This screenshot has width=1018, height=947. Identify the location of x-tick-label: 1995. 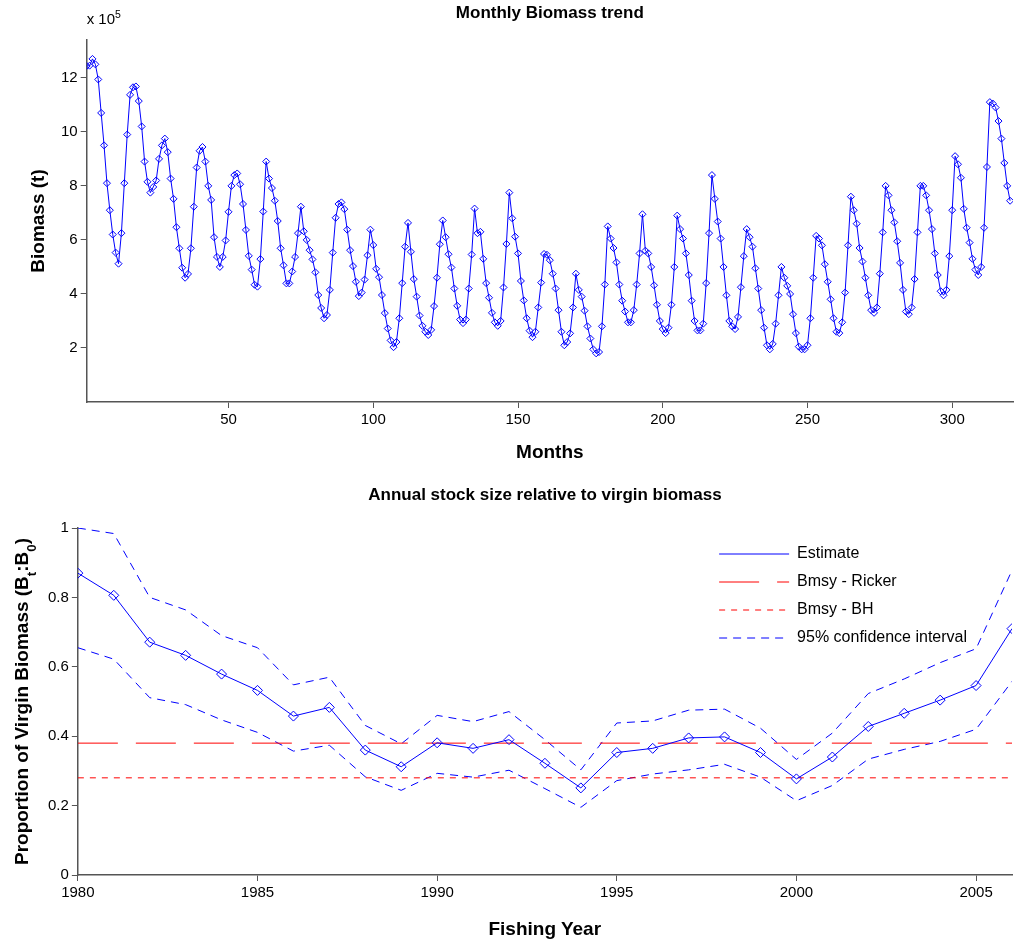
(617, 892).